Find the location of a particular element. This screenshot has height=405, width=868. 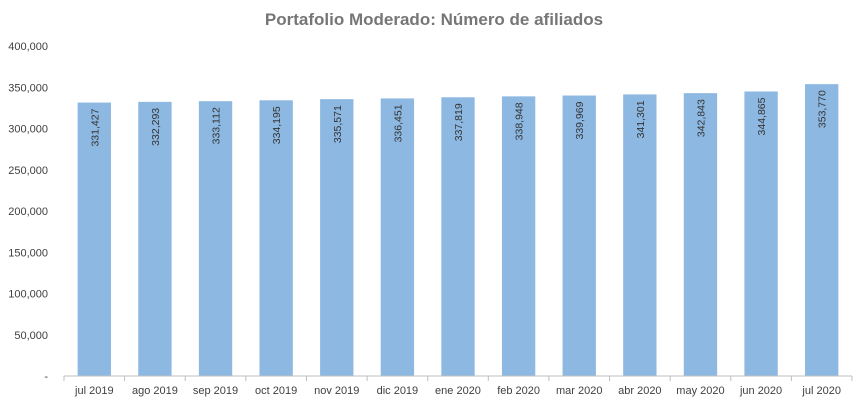

data-label: 344,865 is located at coordinates (762, 116).